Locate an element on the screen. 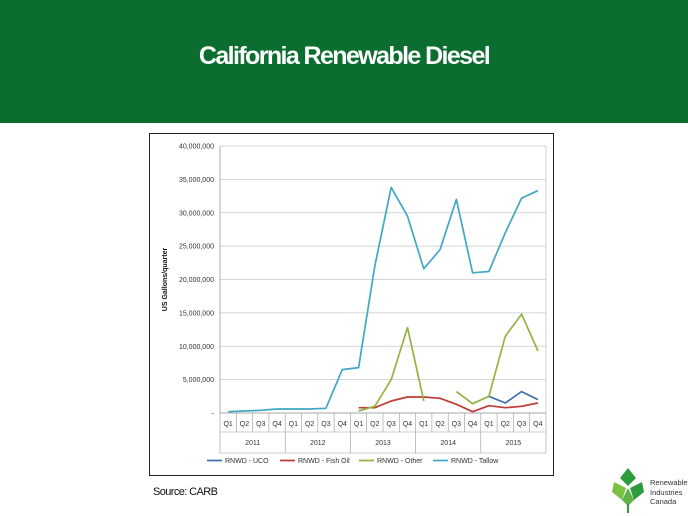  logo-text-line: Canada is located at coordinates (663, 501).